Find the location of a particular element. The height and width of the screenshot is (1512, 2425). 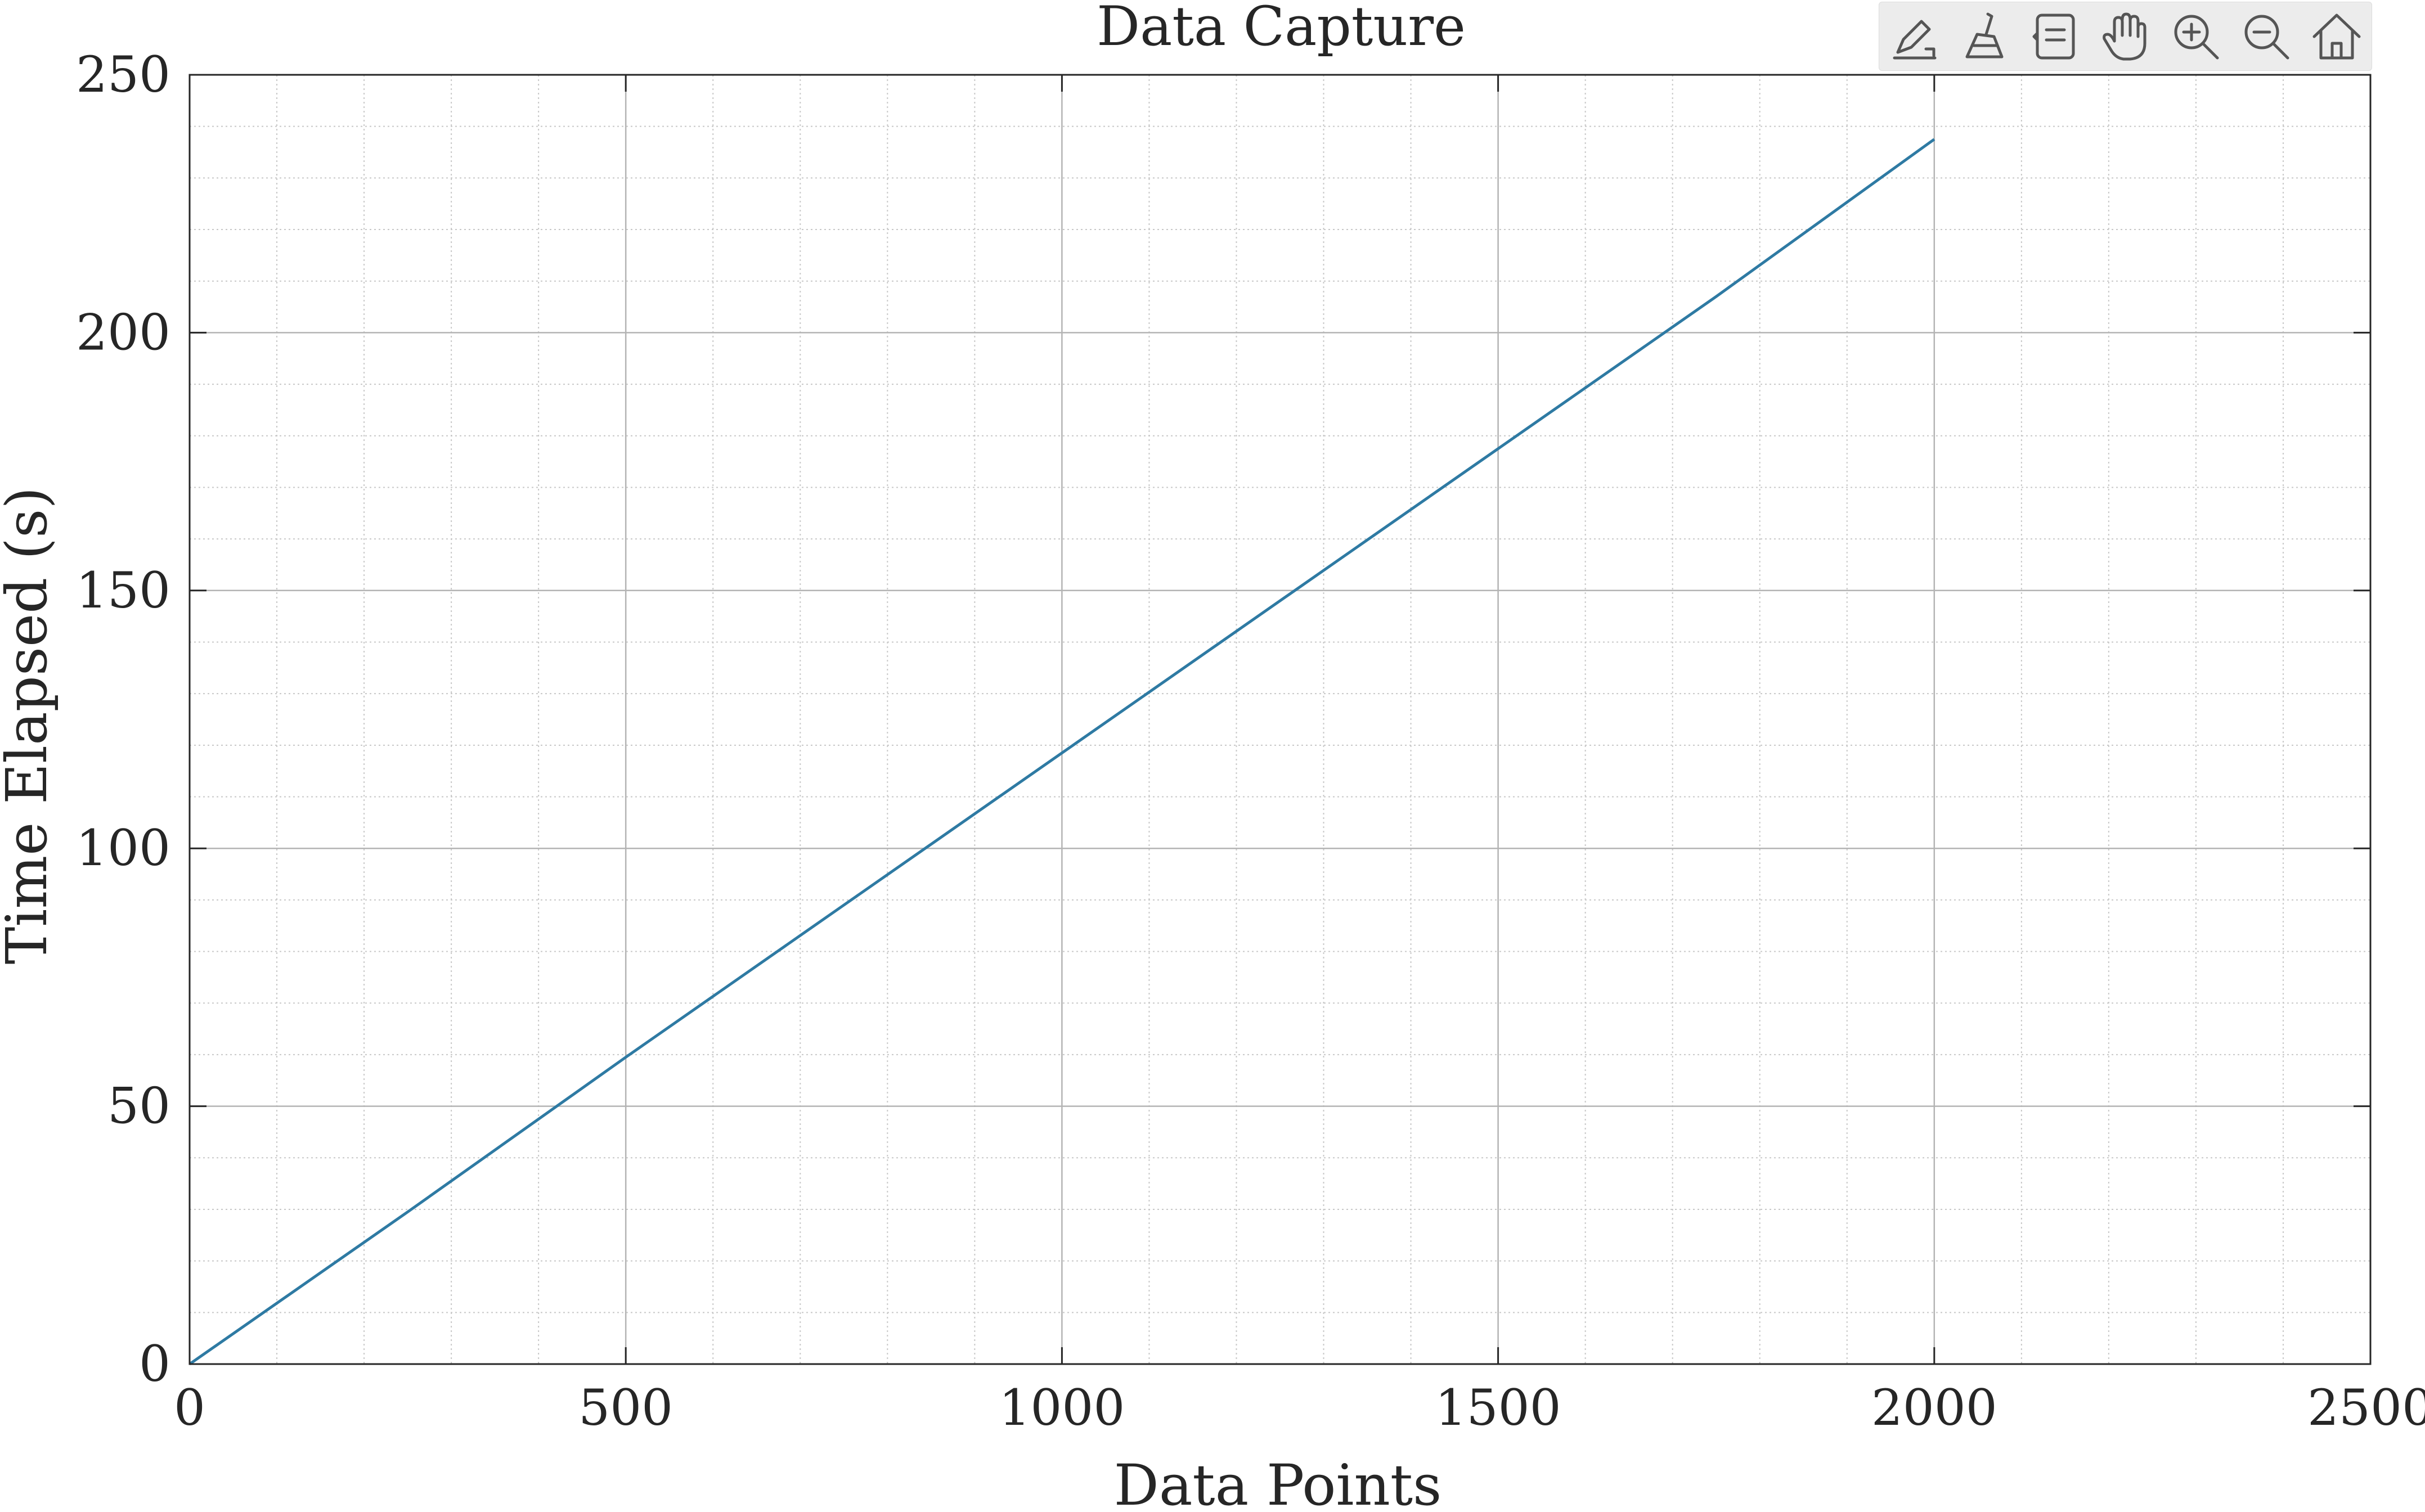

zoom-out-icon is located at coordinates (2266, 37).